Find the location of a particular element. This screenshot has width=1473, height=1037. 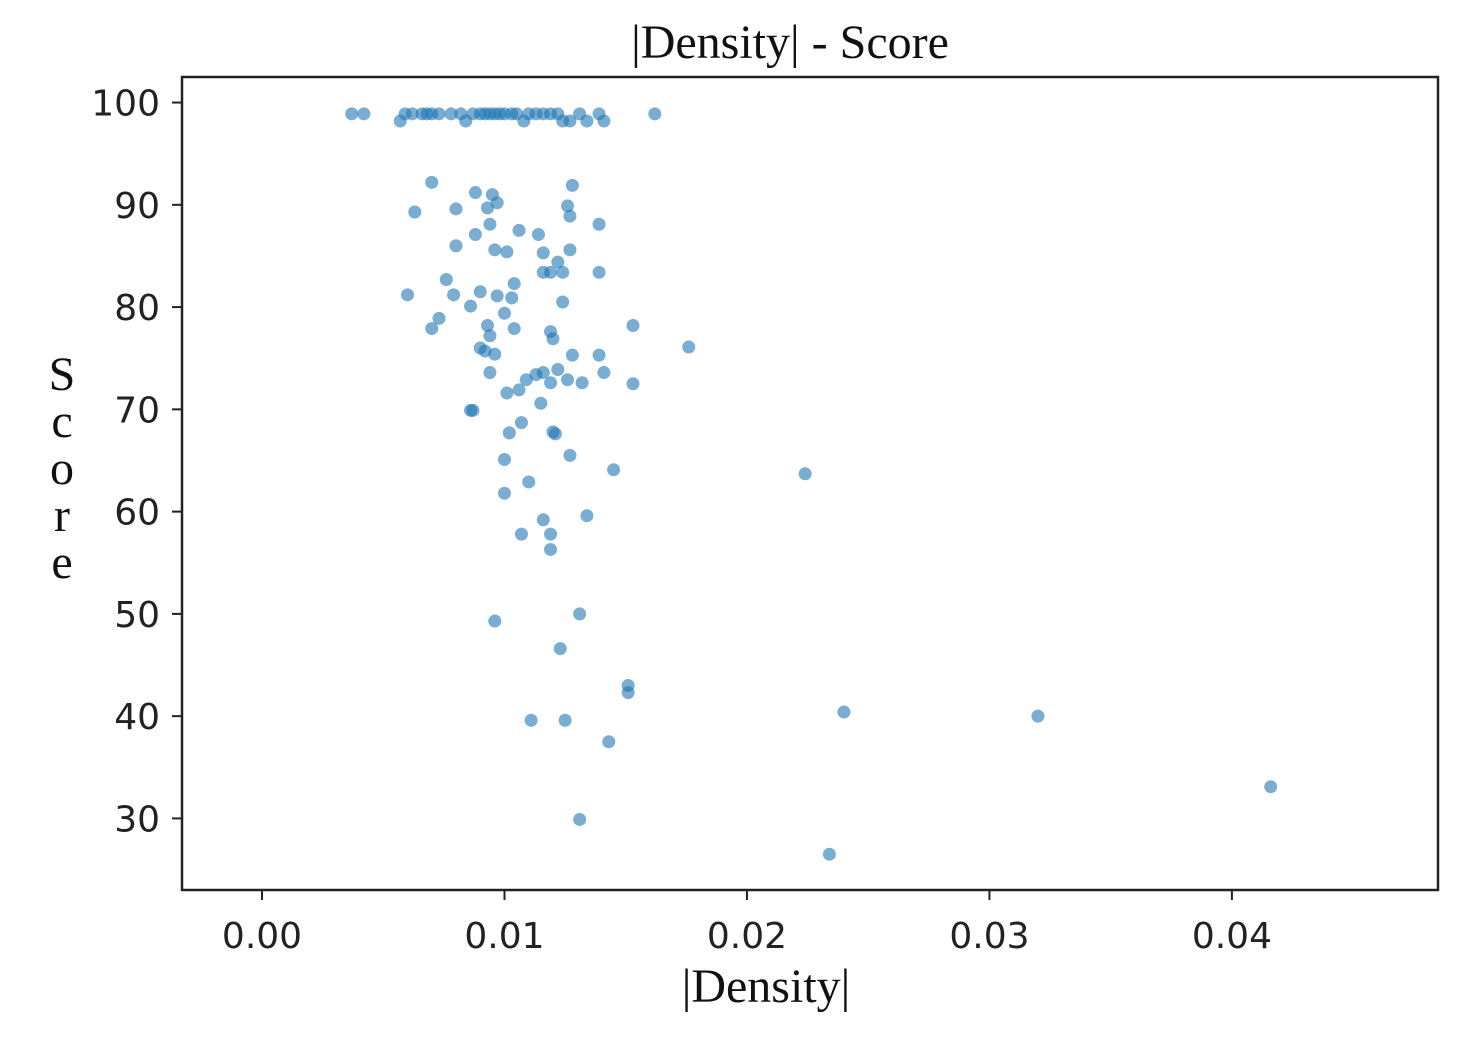

x-tick-label: 0.04 is located at coordinates (1232, 936).